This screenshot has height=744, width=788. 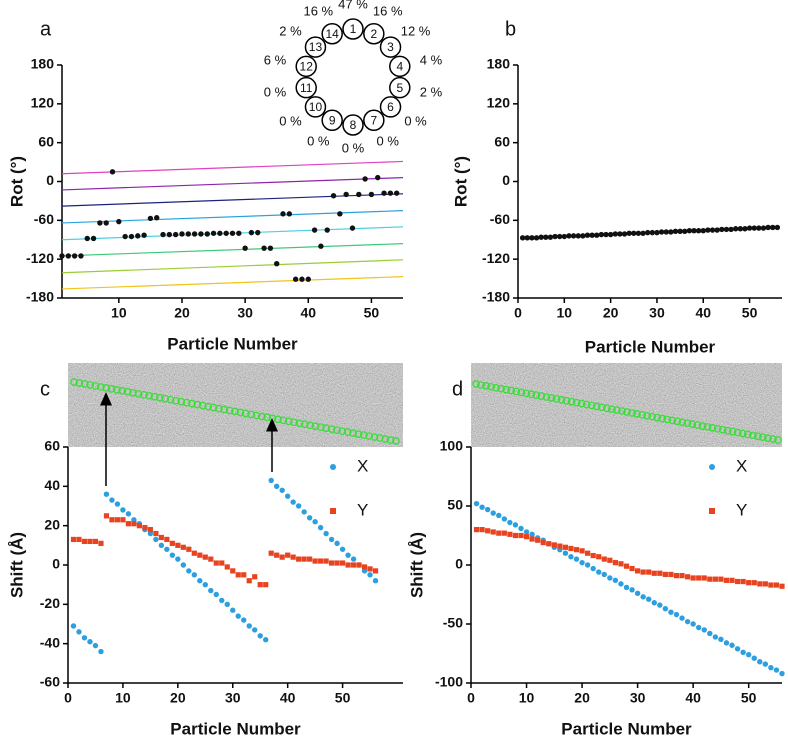 What do you see at coordinates (502, 141) in the screenshot?
I see `y-tick-label: 60` at bounding box center [502, 141].